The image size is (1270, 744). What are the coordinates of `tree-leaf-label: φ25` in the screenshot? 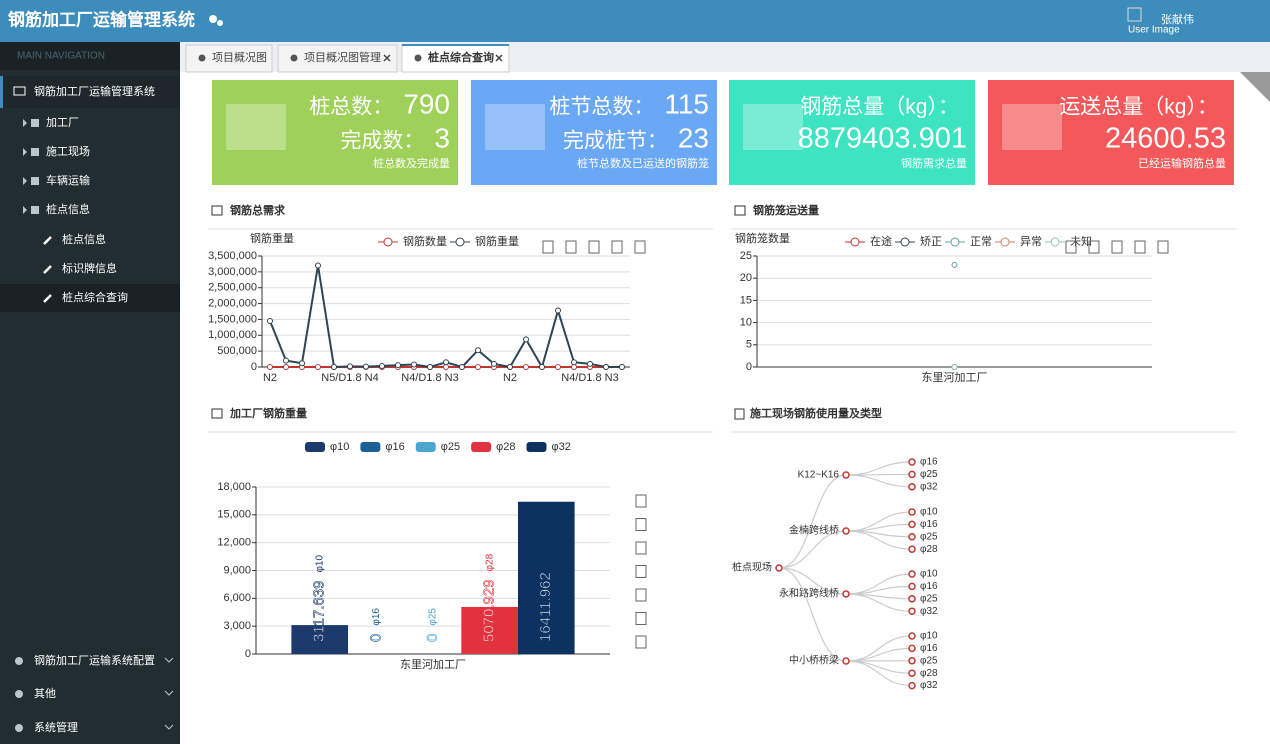 It's located at (929, 536).